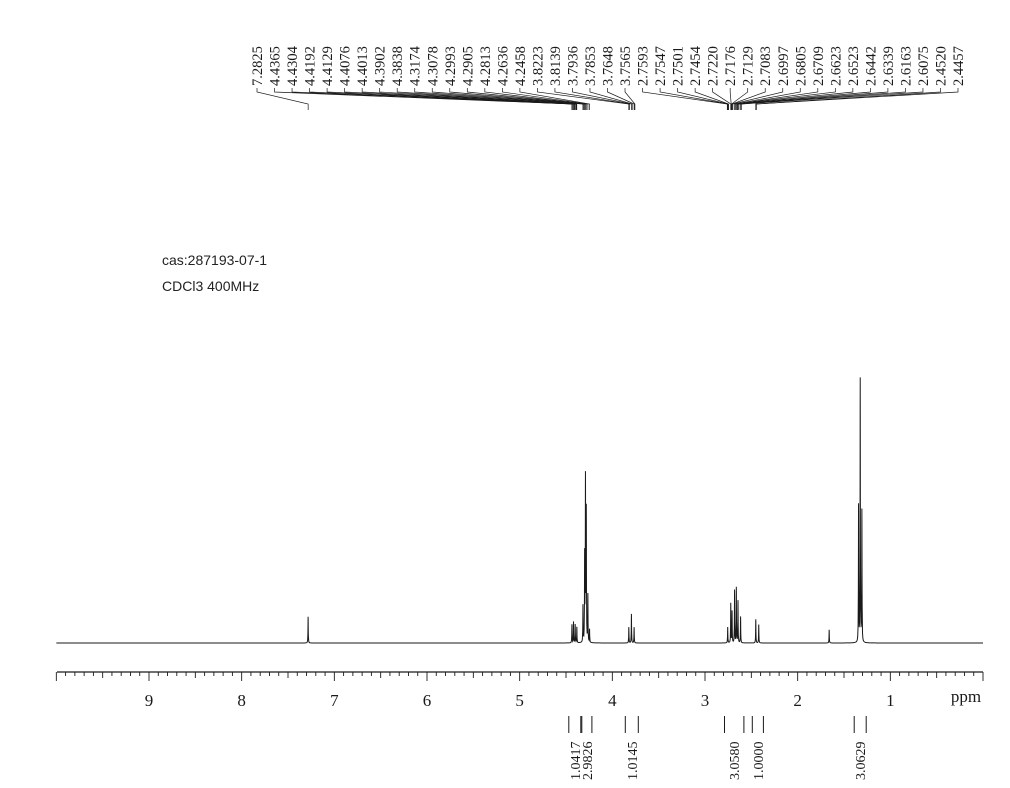 Image resolution: width=1010 pixels, height=788 pixels. I want to click on peak-label: 4.4129, so click(328, 66).